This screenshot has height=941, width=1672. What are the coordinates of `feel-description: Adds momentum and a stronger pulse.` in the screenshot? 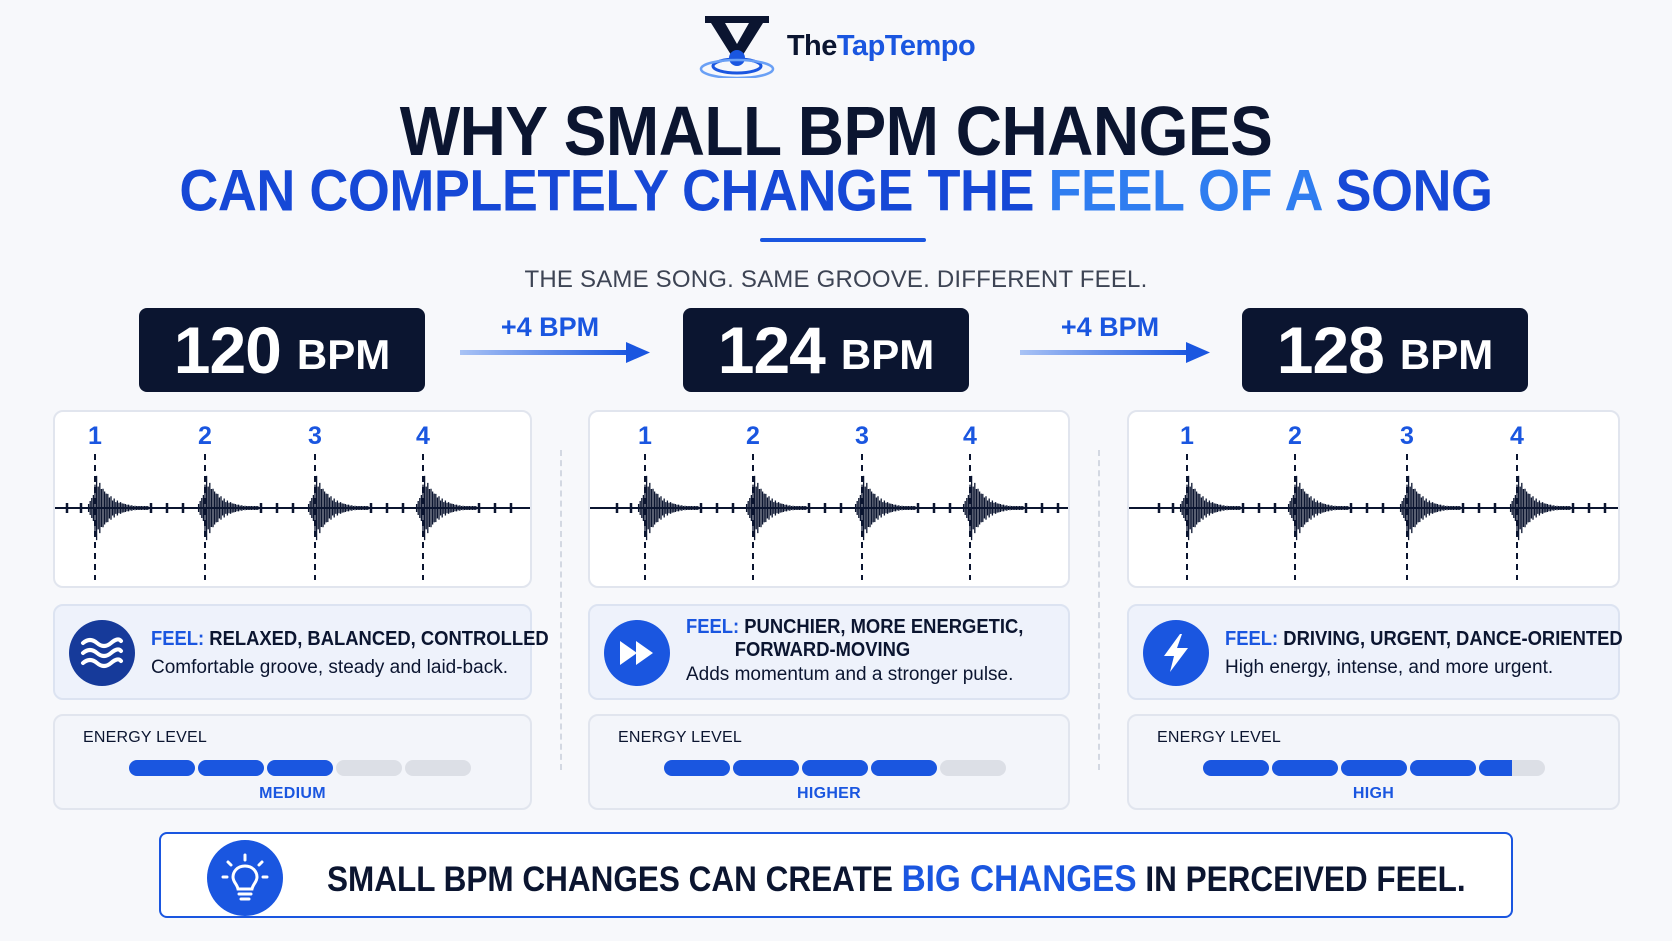 It's located at (850, 674).